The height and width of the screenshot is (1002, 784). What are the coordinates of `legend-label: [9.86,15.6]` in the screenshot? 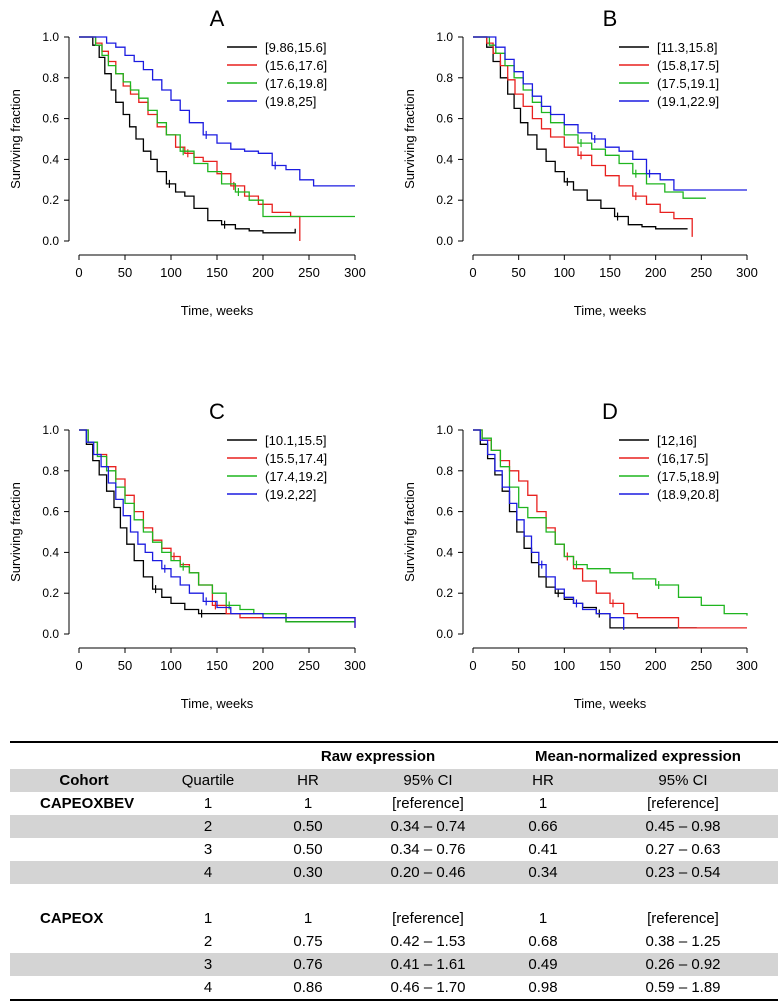 It's located at (295, 47).